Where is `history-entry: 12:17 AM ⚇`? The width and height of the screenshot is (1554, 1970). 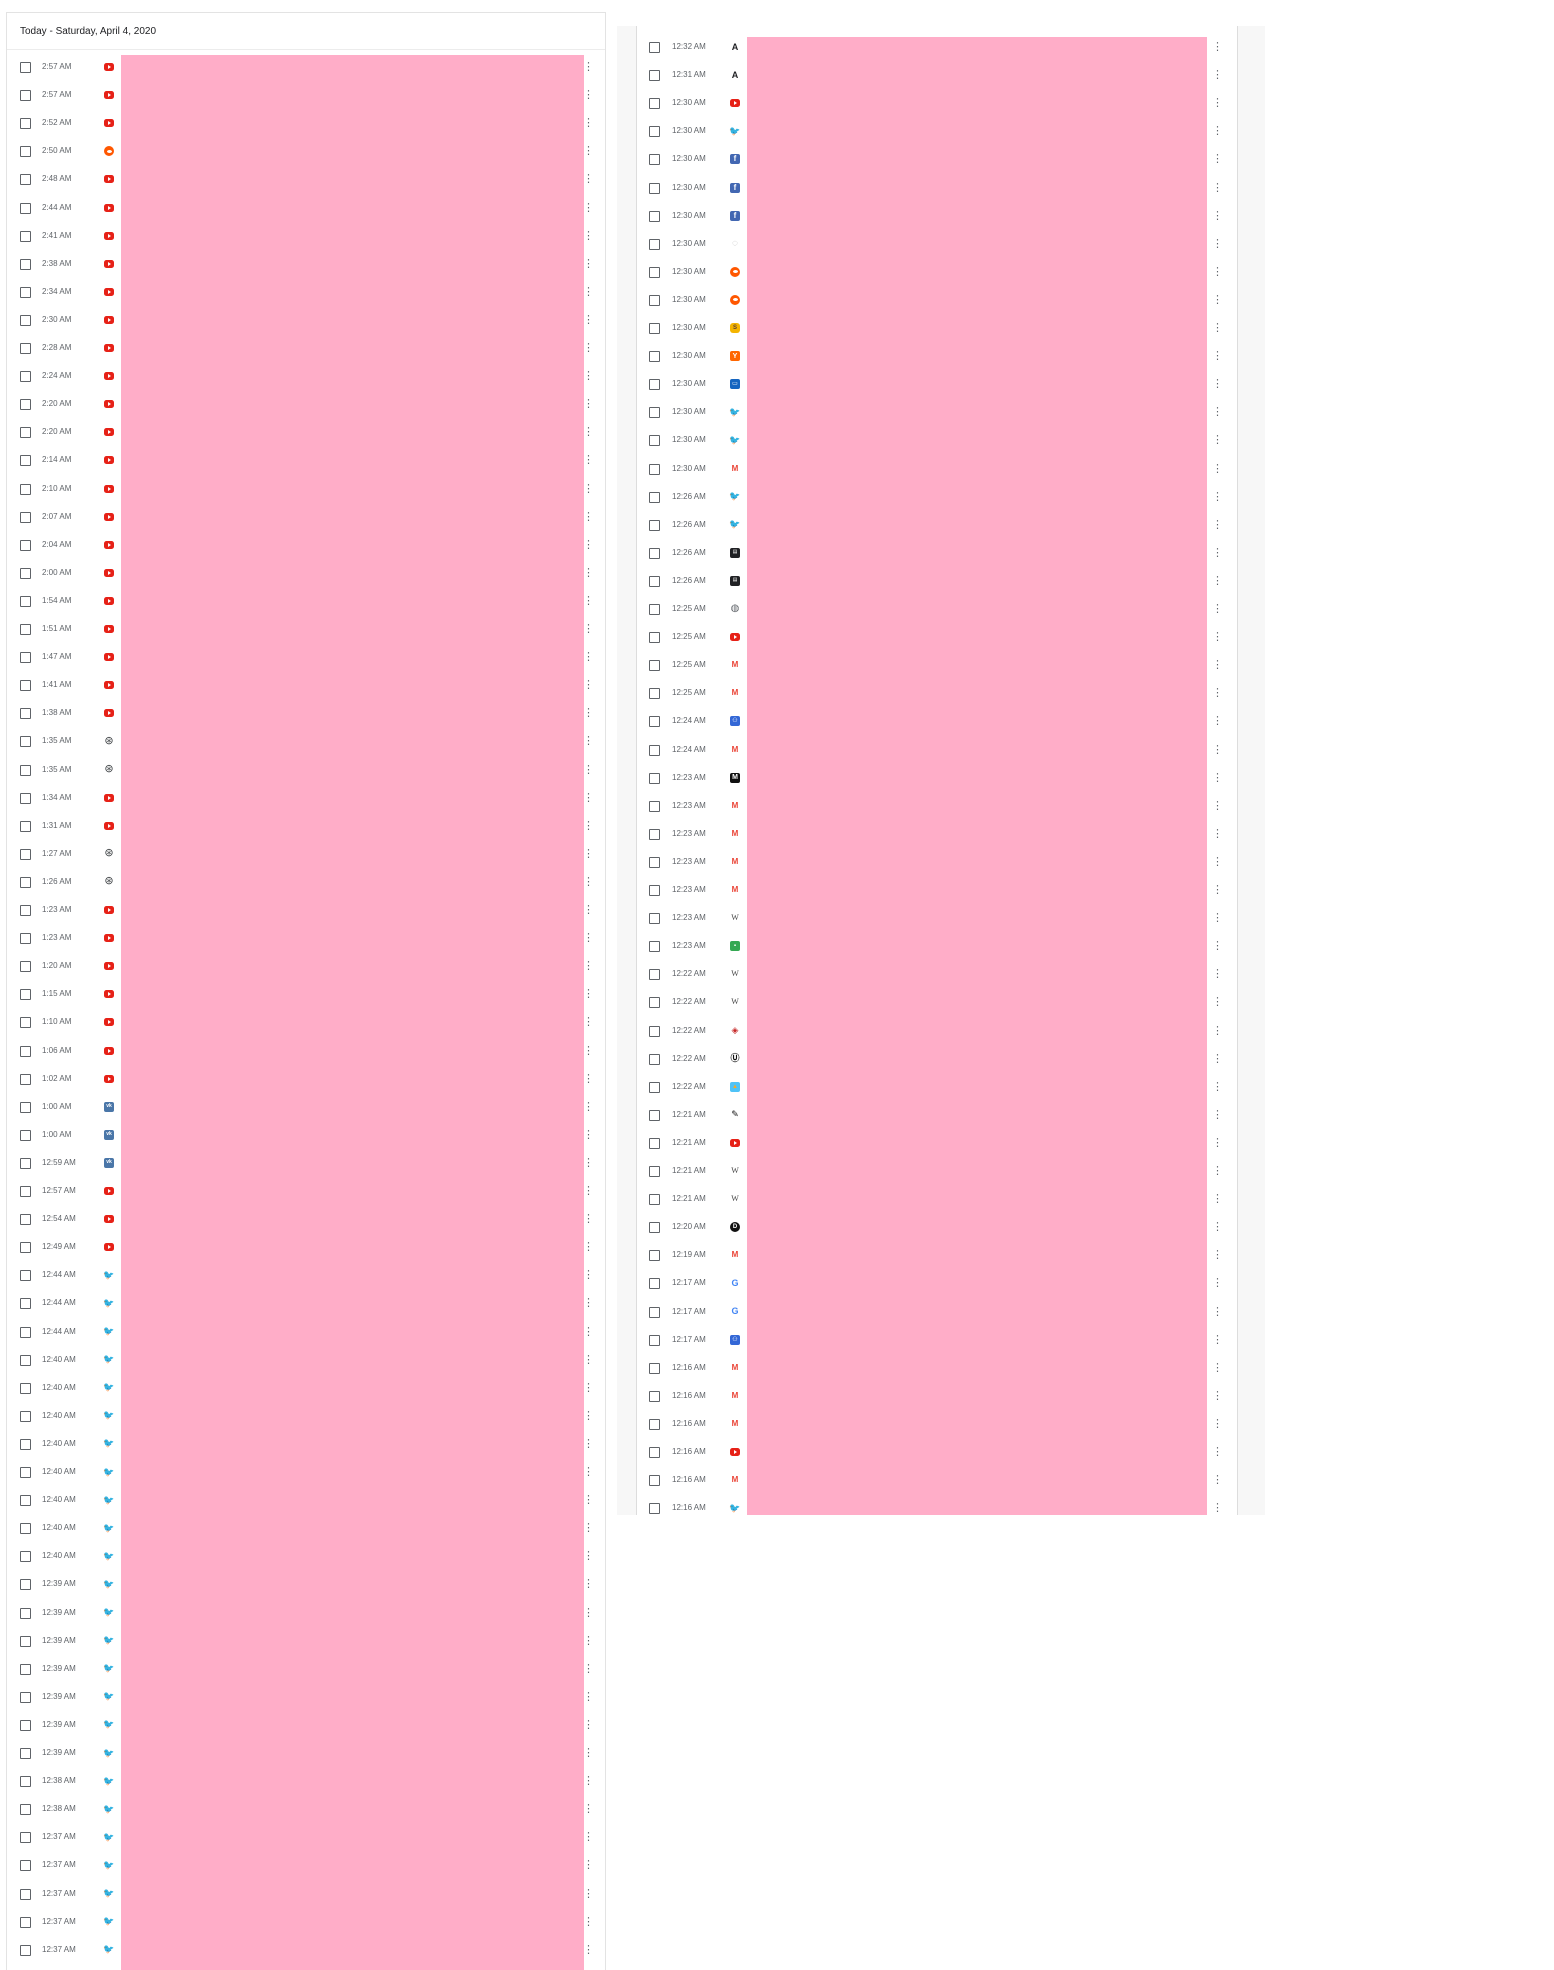 history-entry: 12:17 AM ⚇ is located at coordinates (937, 1340).